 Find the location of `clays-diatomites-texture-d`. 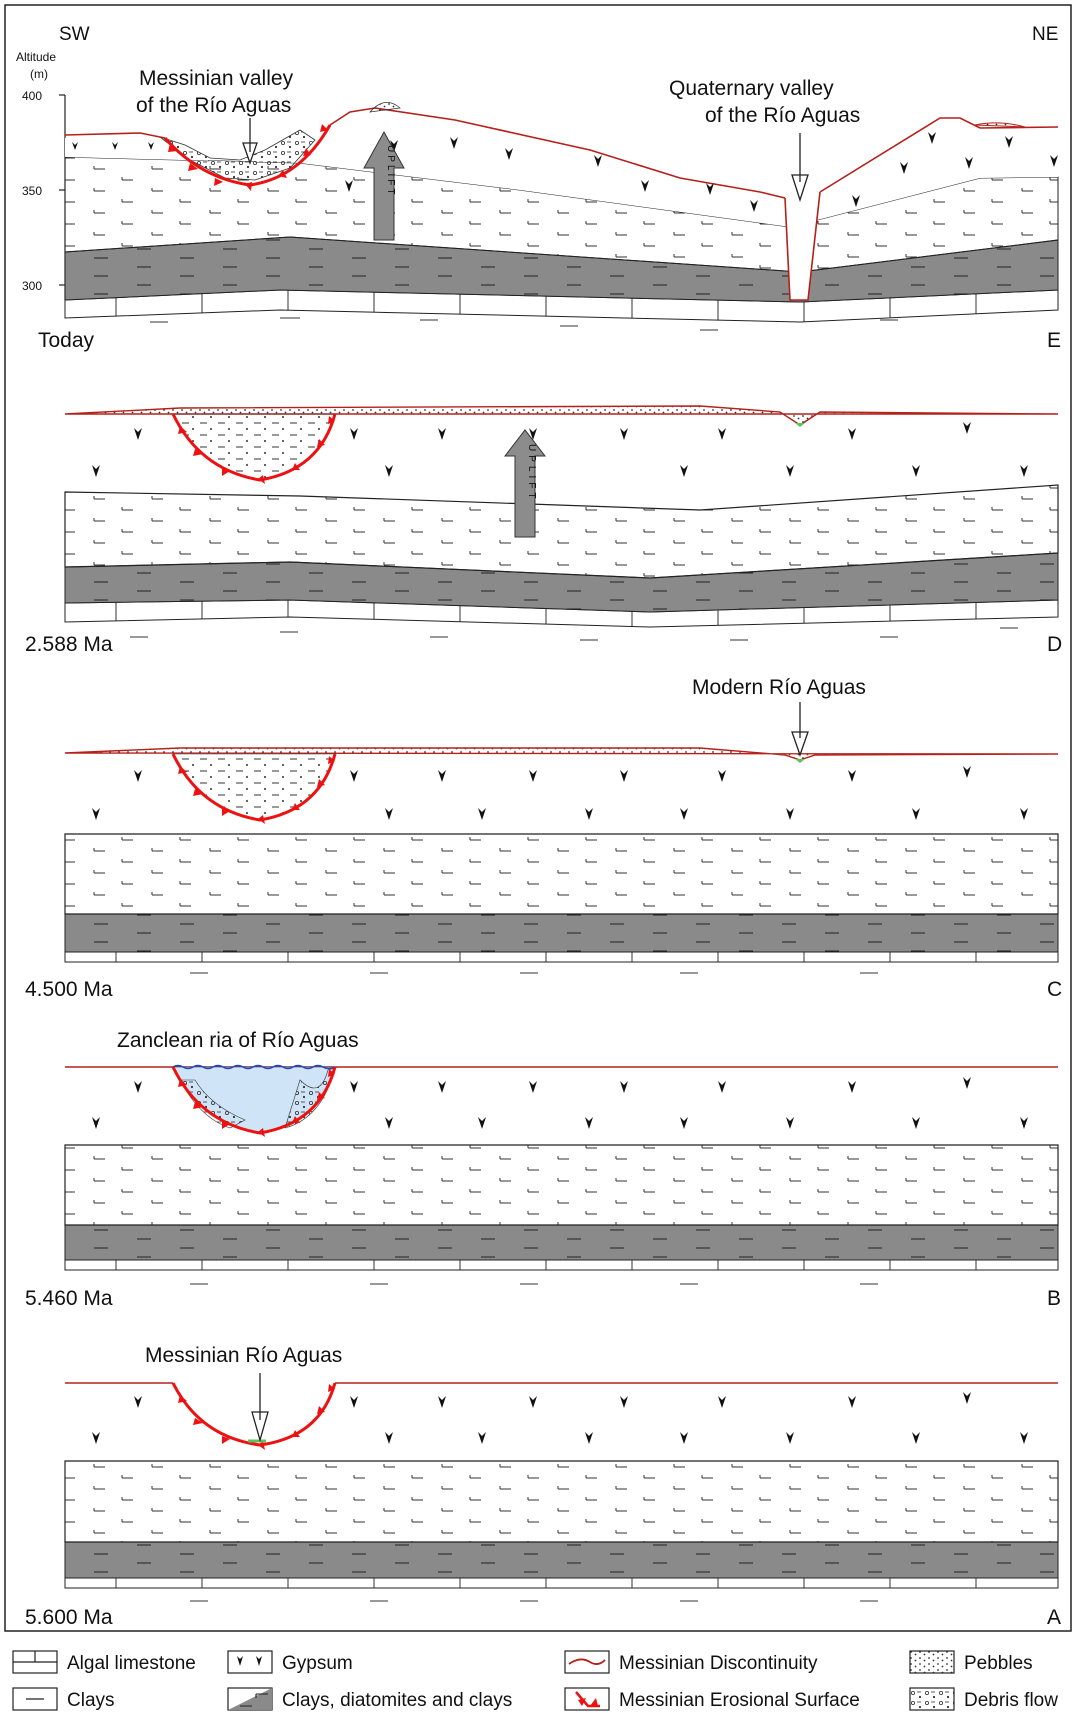

clays-diatomites-texture-d is located at coordinates (561, 582).